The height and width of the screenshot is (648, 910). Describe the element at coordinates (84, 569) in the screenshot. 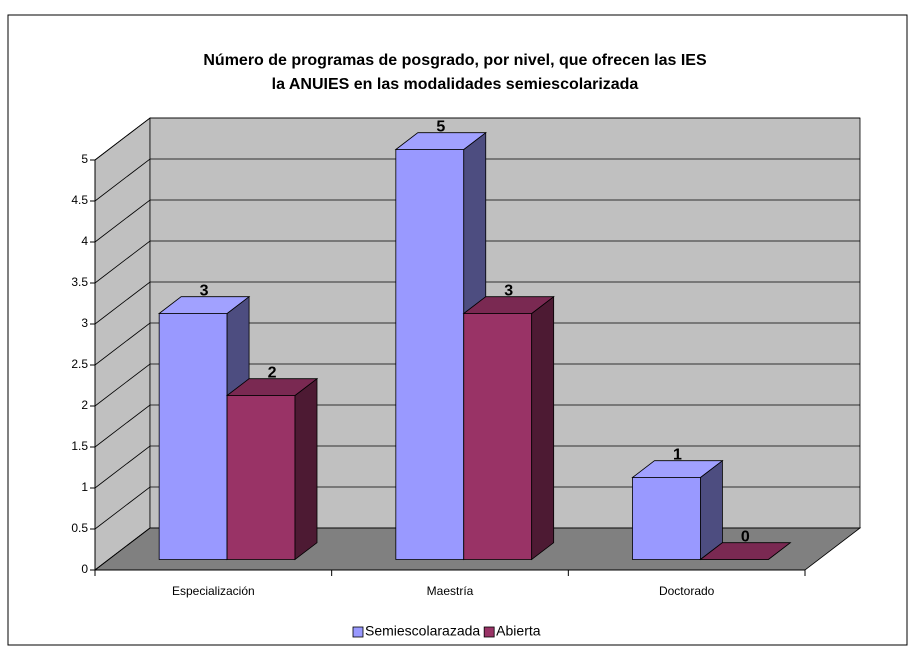

I see `y-tick-label: 0` at that location.